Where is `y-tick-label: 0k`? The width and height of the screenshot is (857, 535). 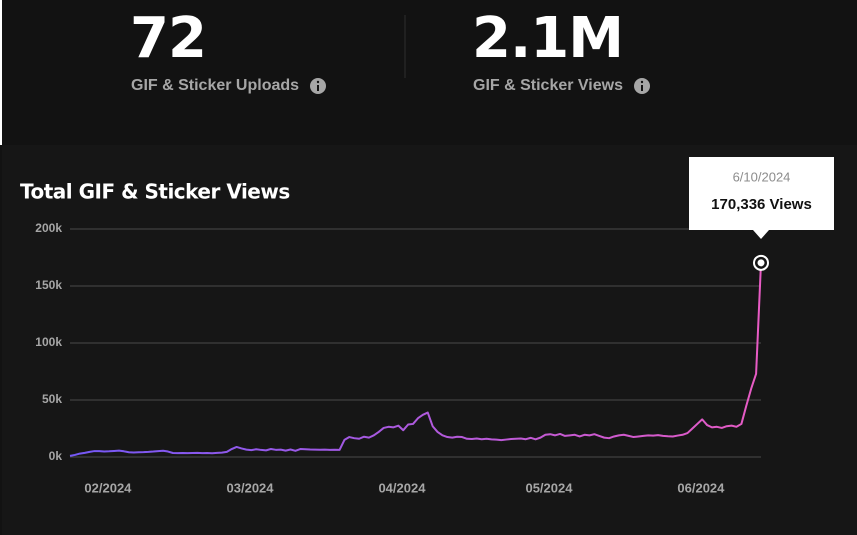 y-tick-label: 0k is located at coordinates (56, 456).